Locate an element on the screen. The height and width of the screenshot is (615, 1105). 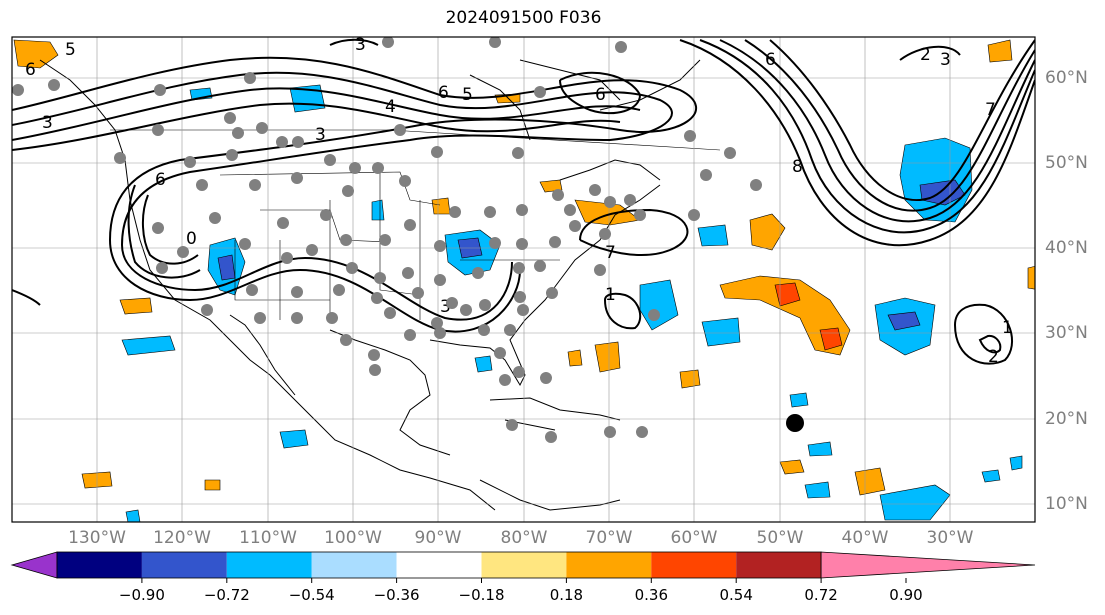
lon-label-130w: 130°W is located at coordinates (97, 538).